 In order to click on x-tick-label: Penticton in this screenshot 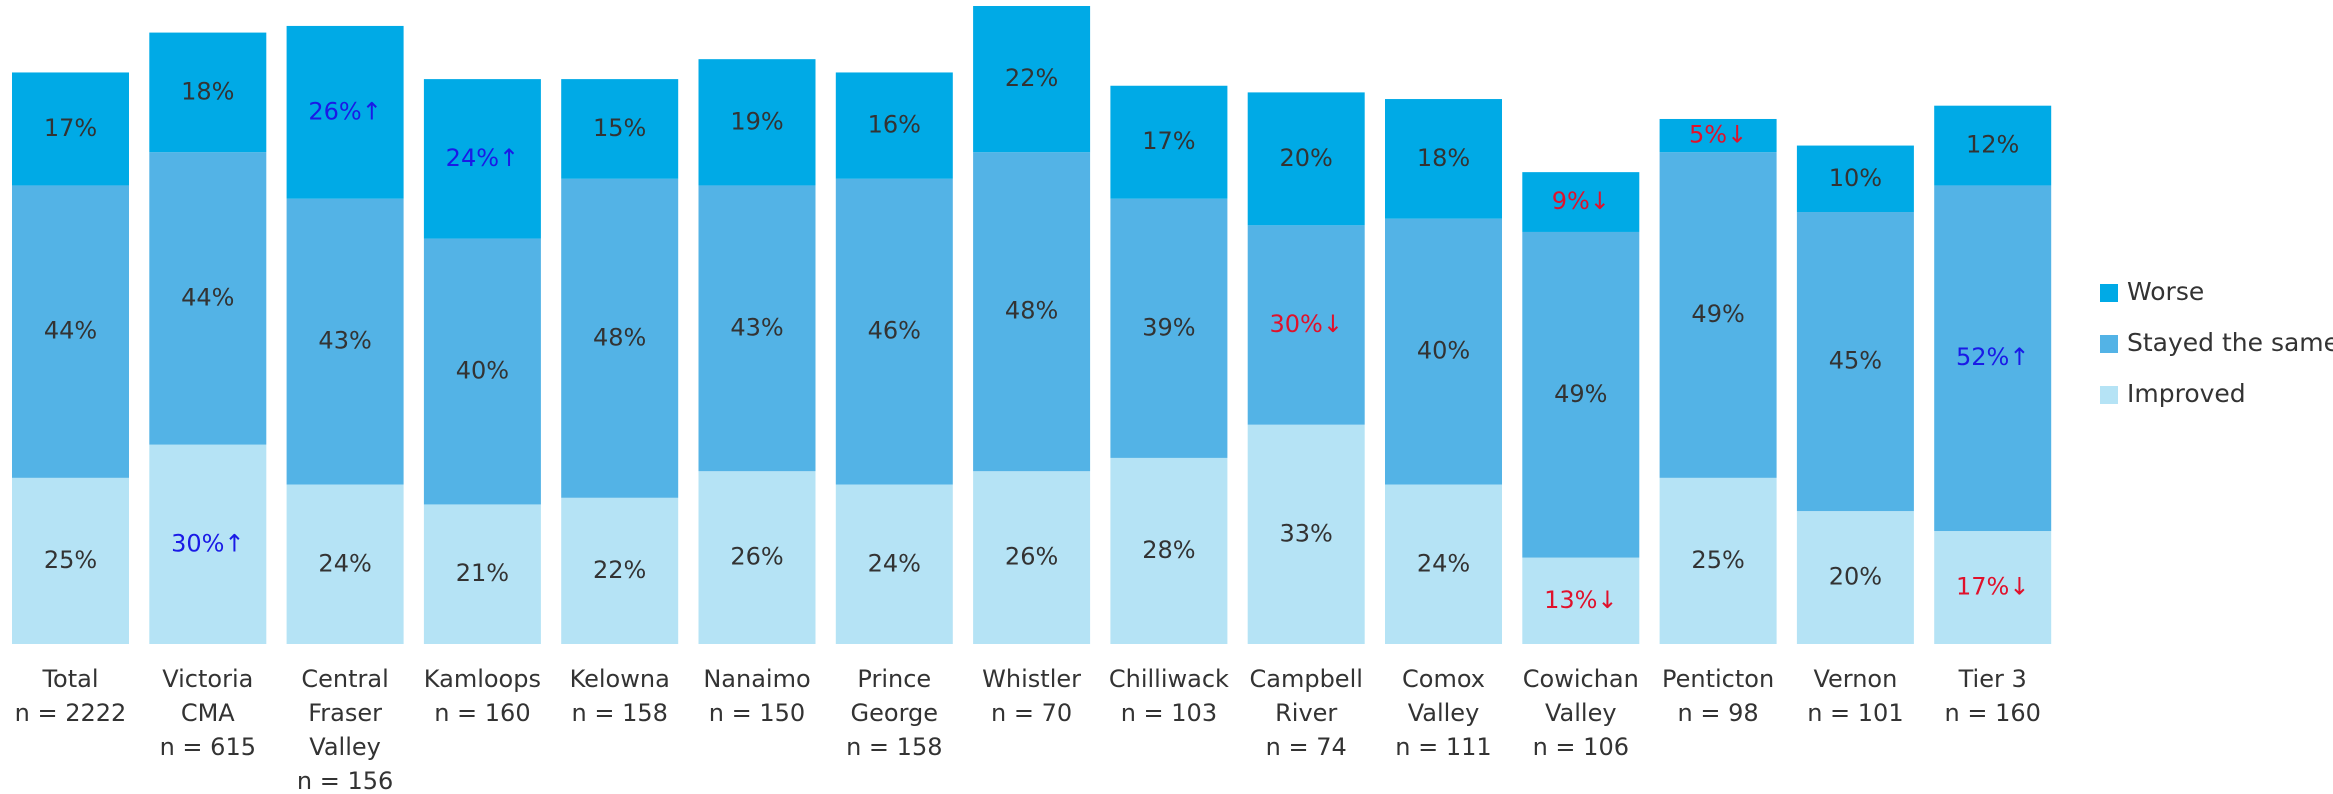, I will do `click(1718, 679)`.